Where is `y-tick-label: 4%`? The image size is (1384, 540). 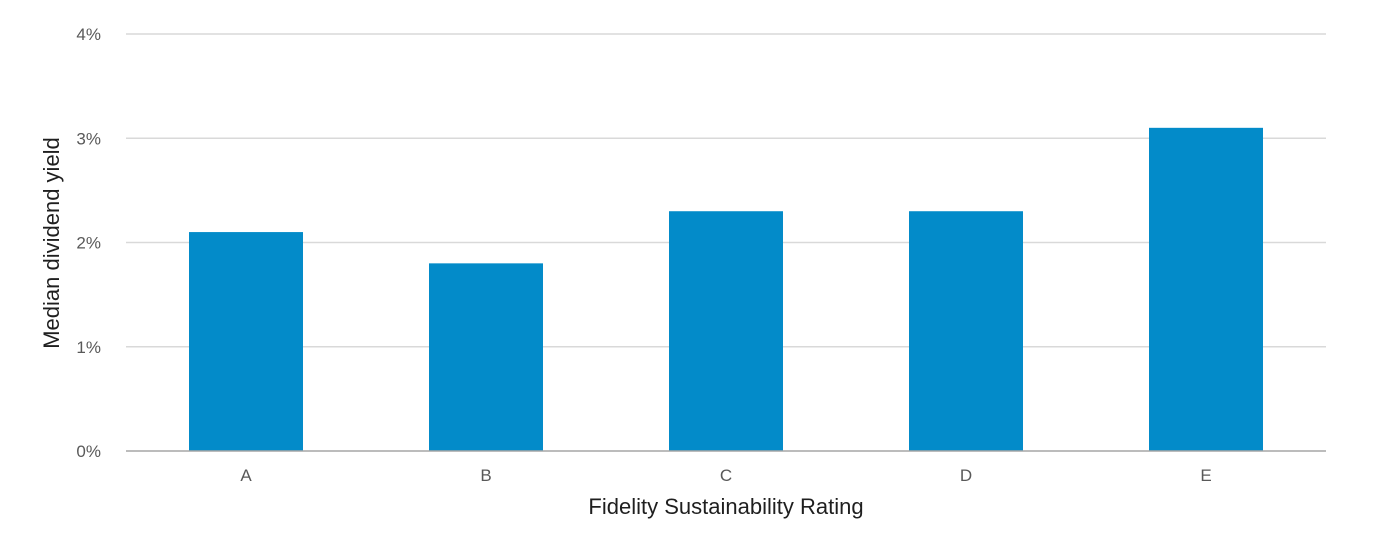
y-tick-label: 4% is located at coordinates (88, 34).